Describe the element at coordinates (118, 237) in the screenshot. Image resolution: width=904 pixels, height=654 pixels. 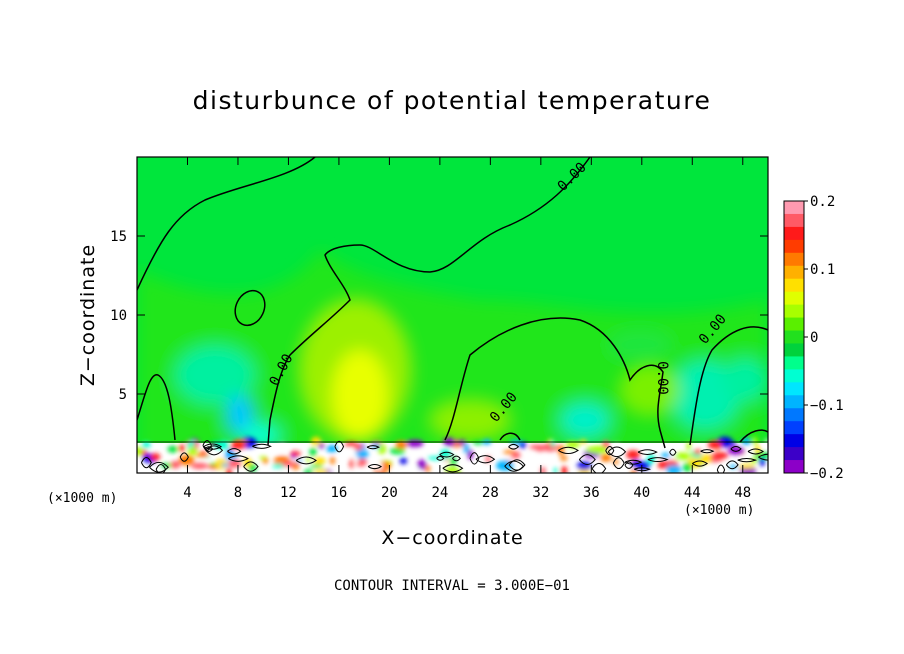
I see `y-tick-label: 15` at that location.